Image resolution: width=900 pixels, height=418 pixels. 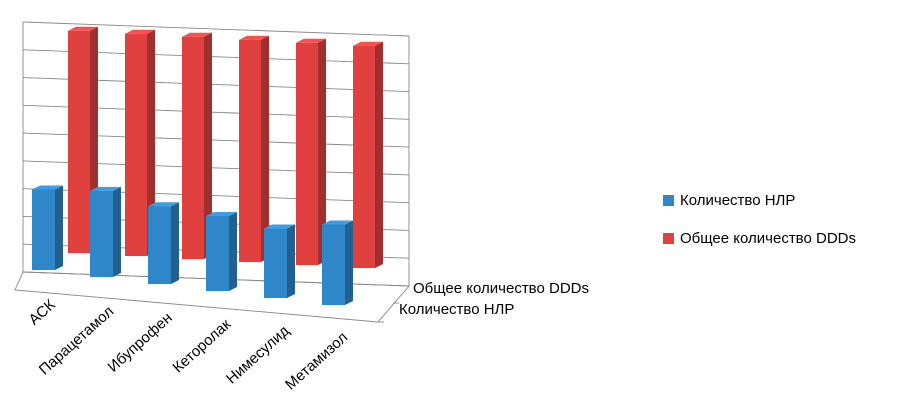 What do you see at coordinates (494, 299) in the screenshot?
I see `depth-axis-labels: Общее количество DDDs Количество НЛР` at bounding box center [494, 299].